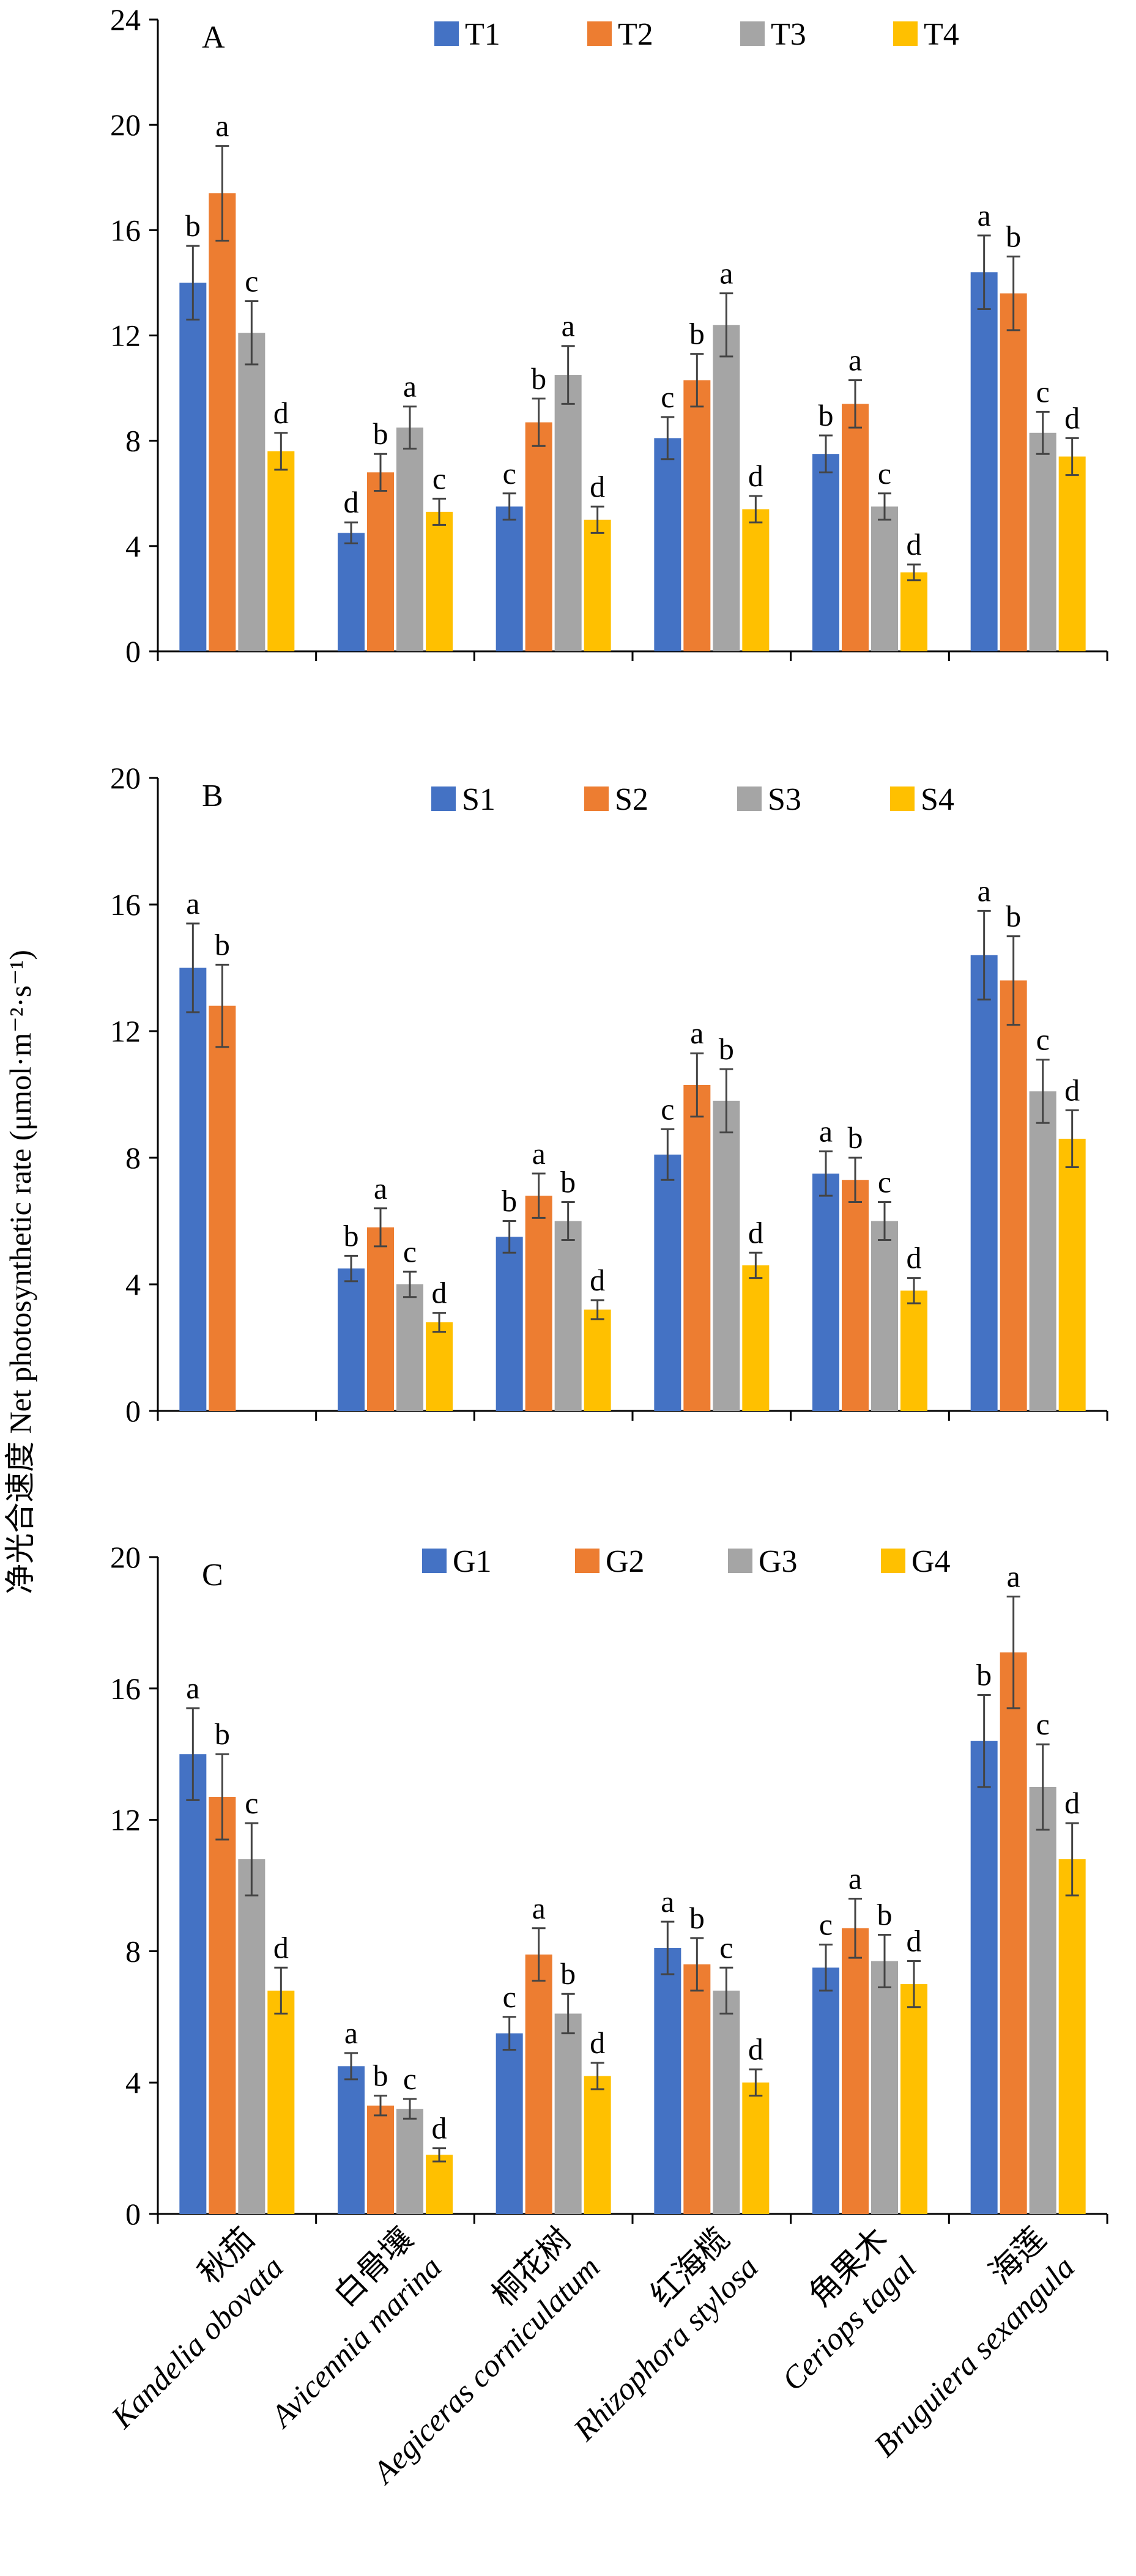 This screenshot has width=1136, height=2576. I want to click on legend-label: G2, so click(625, 1561).